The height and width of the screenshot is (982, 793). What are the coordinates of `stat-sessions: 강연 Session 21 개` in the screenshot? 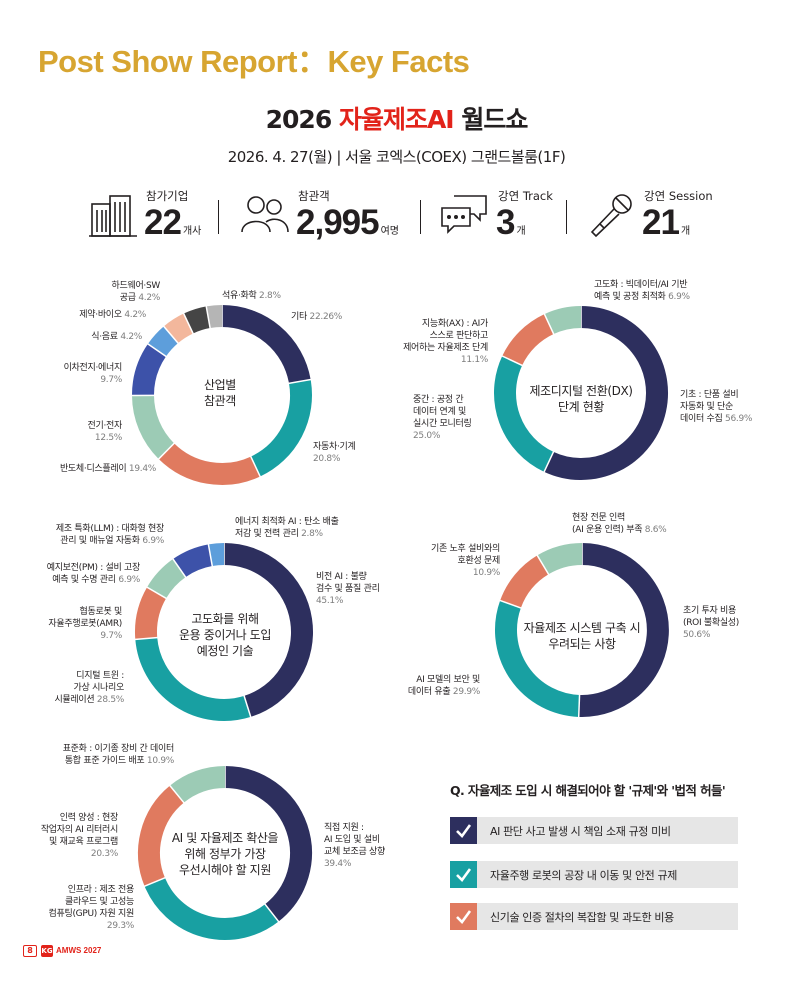 It's located at (651, 214).